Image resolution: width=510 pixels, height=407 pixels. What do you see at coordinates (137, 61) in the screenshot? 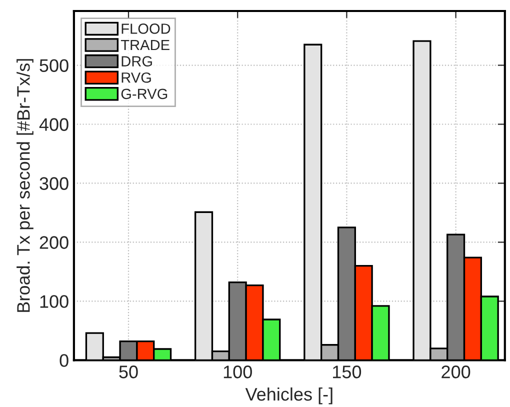
I see `legend-label: DRG` at bounding box center [137, 61].